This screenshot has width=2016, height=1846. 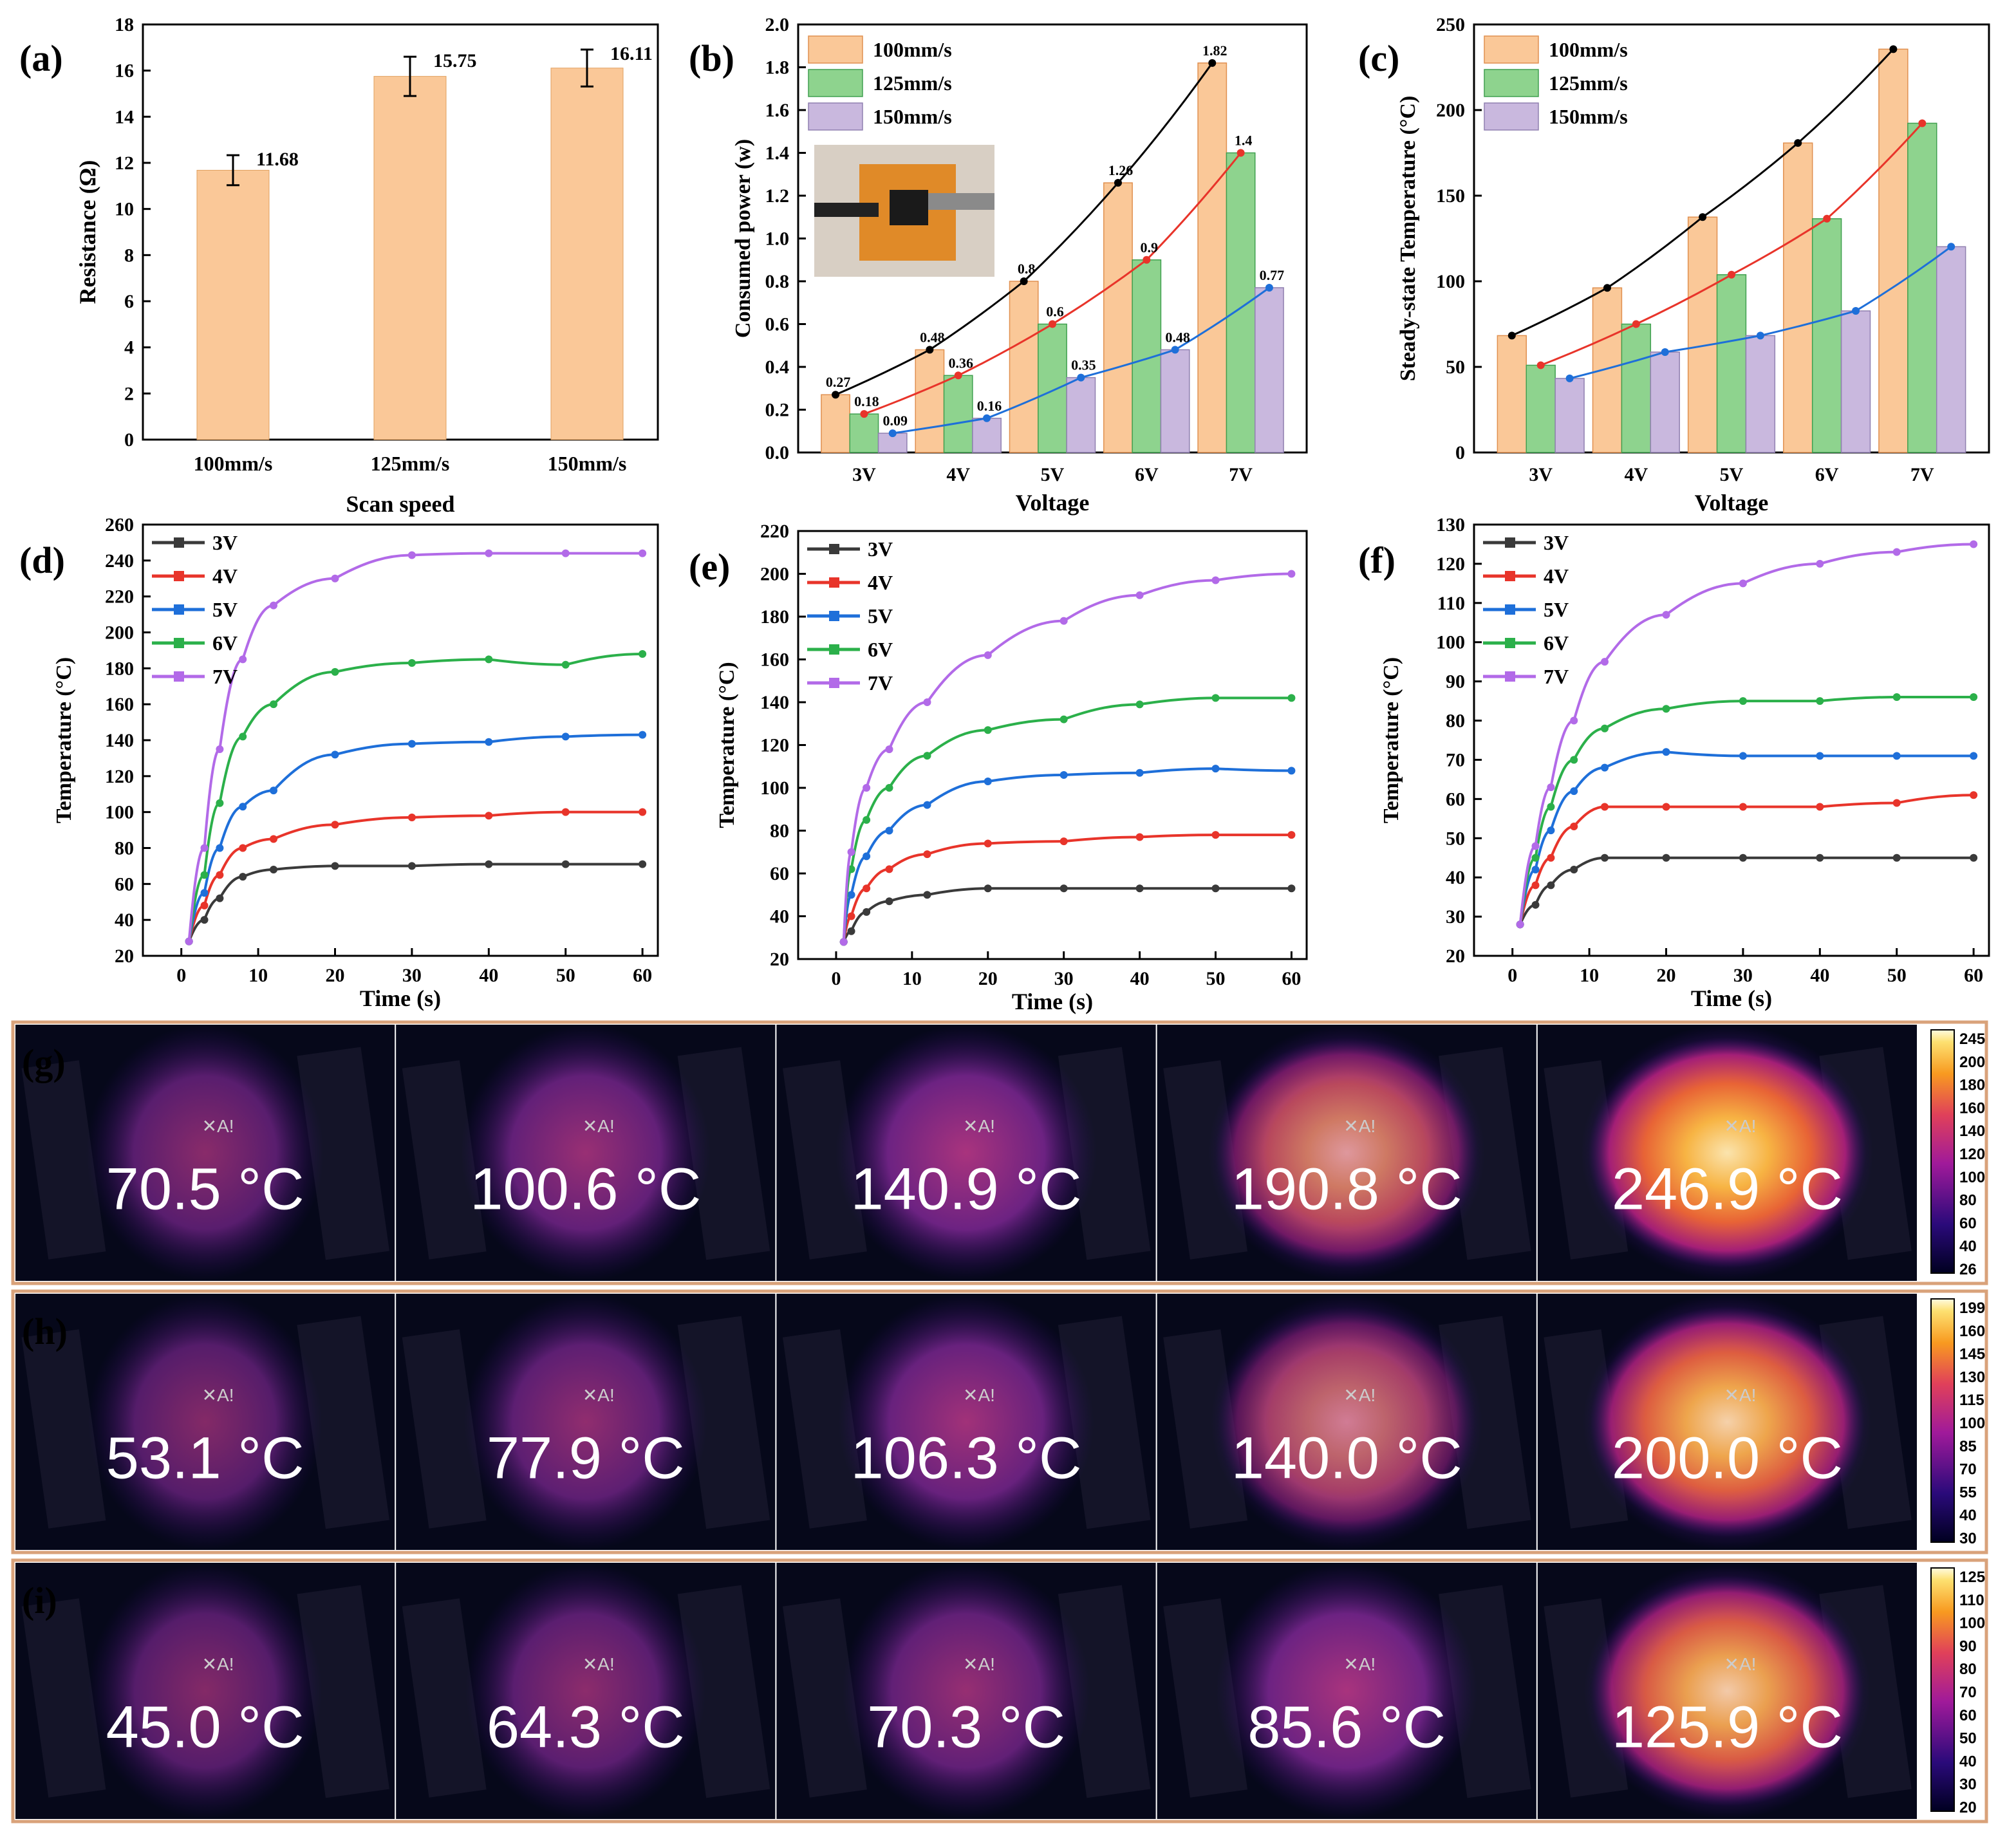 I want to click on y-tick-label: 120, so click(x=775, y=745).